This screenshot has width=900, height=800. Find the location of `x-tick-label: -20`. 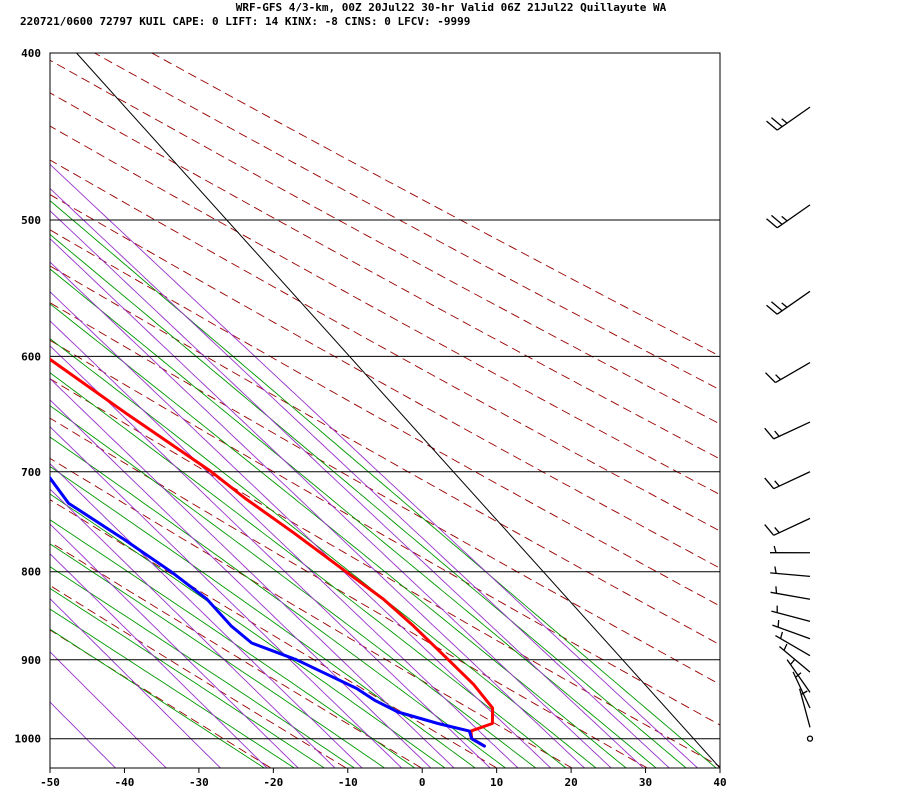

x-tick-label: -20 is located at coordinates (273, 782).